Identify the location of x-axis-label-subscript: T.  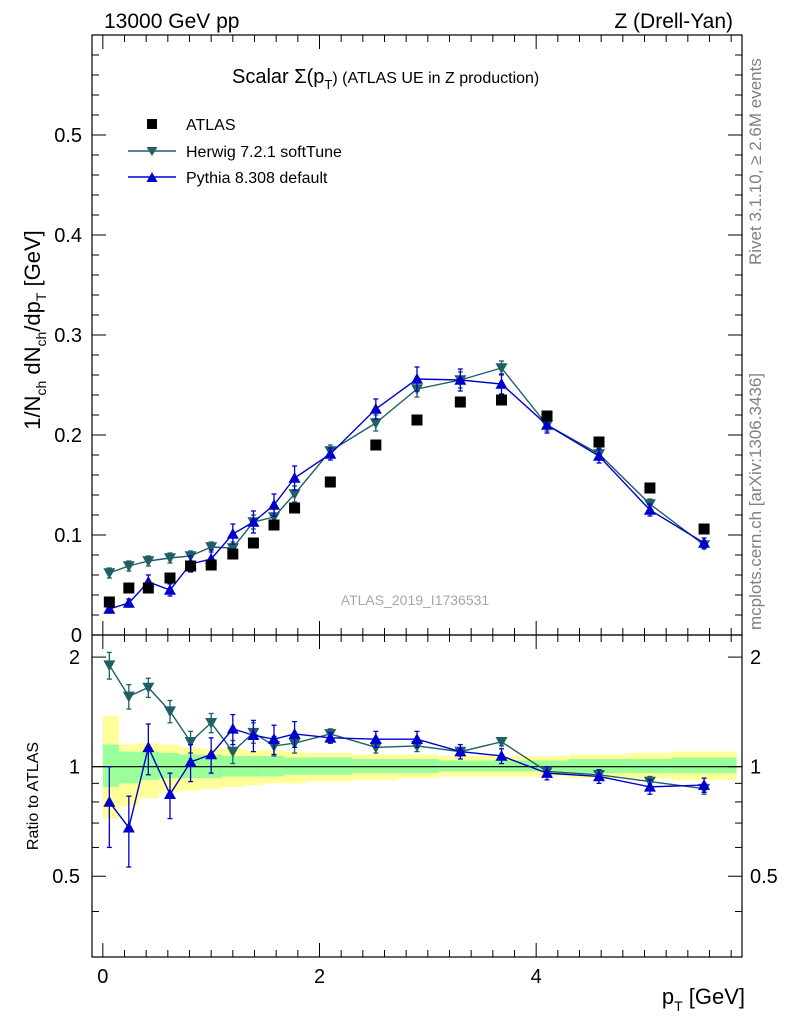
(678, 1006).